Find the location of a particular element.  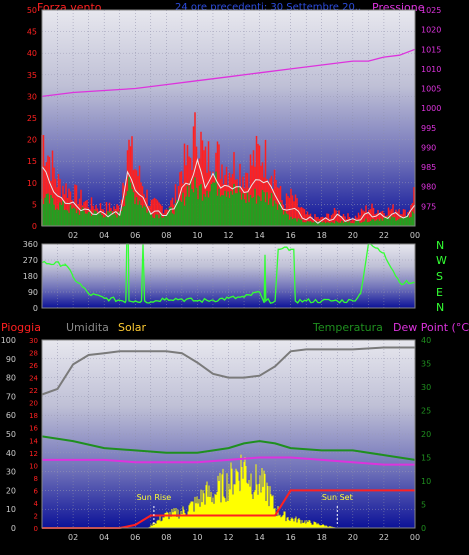

wind-axis-tick: 25 is located at coordinates (32, 118).